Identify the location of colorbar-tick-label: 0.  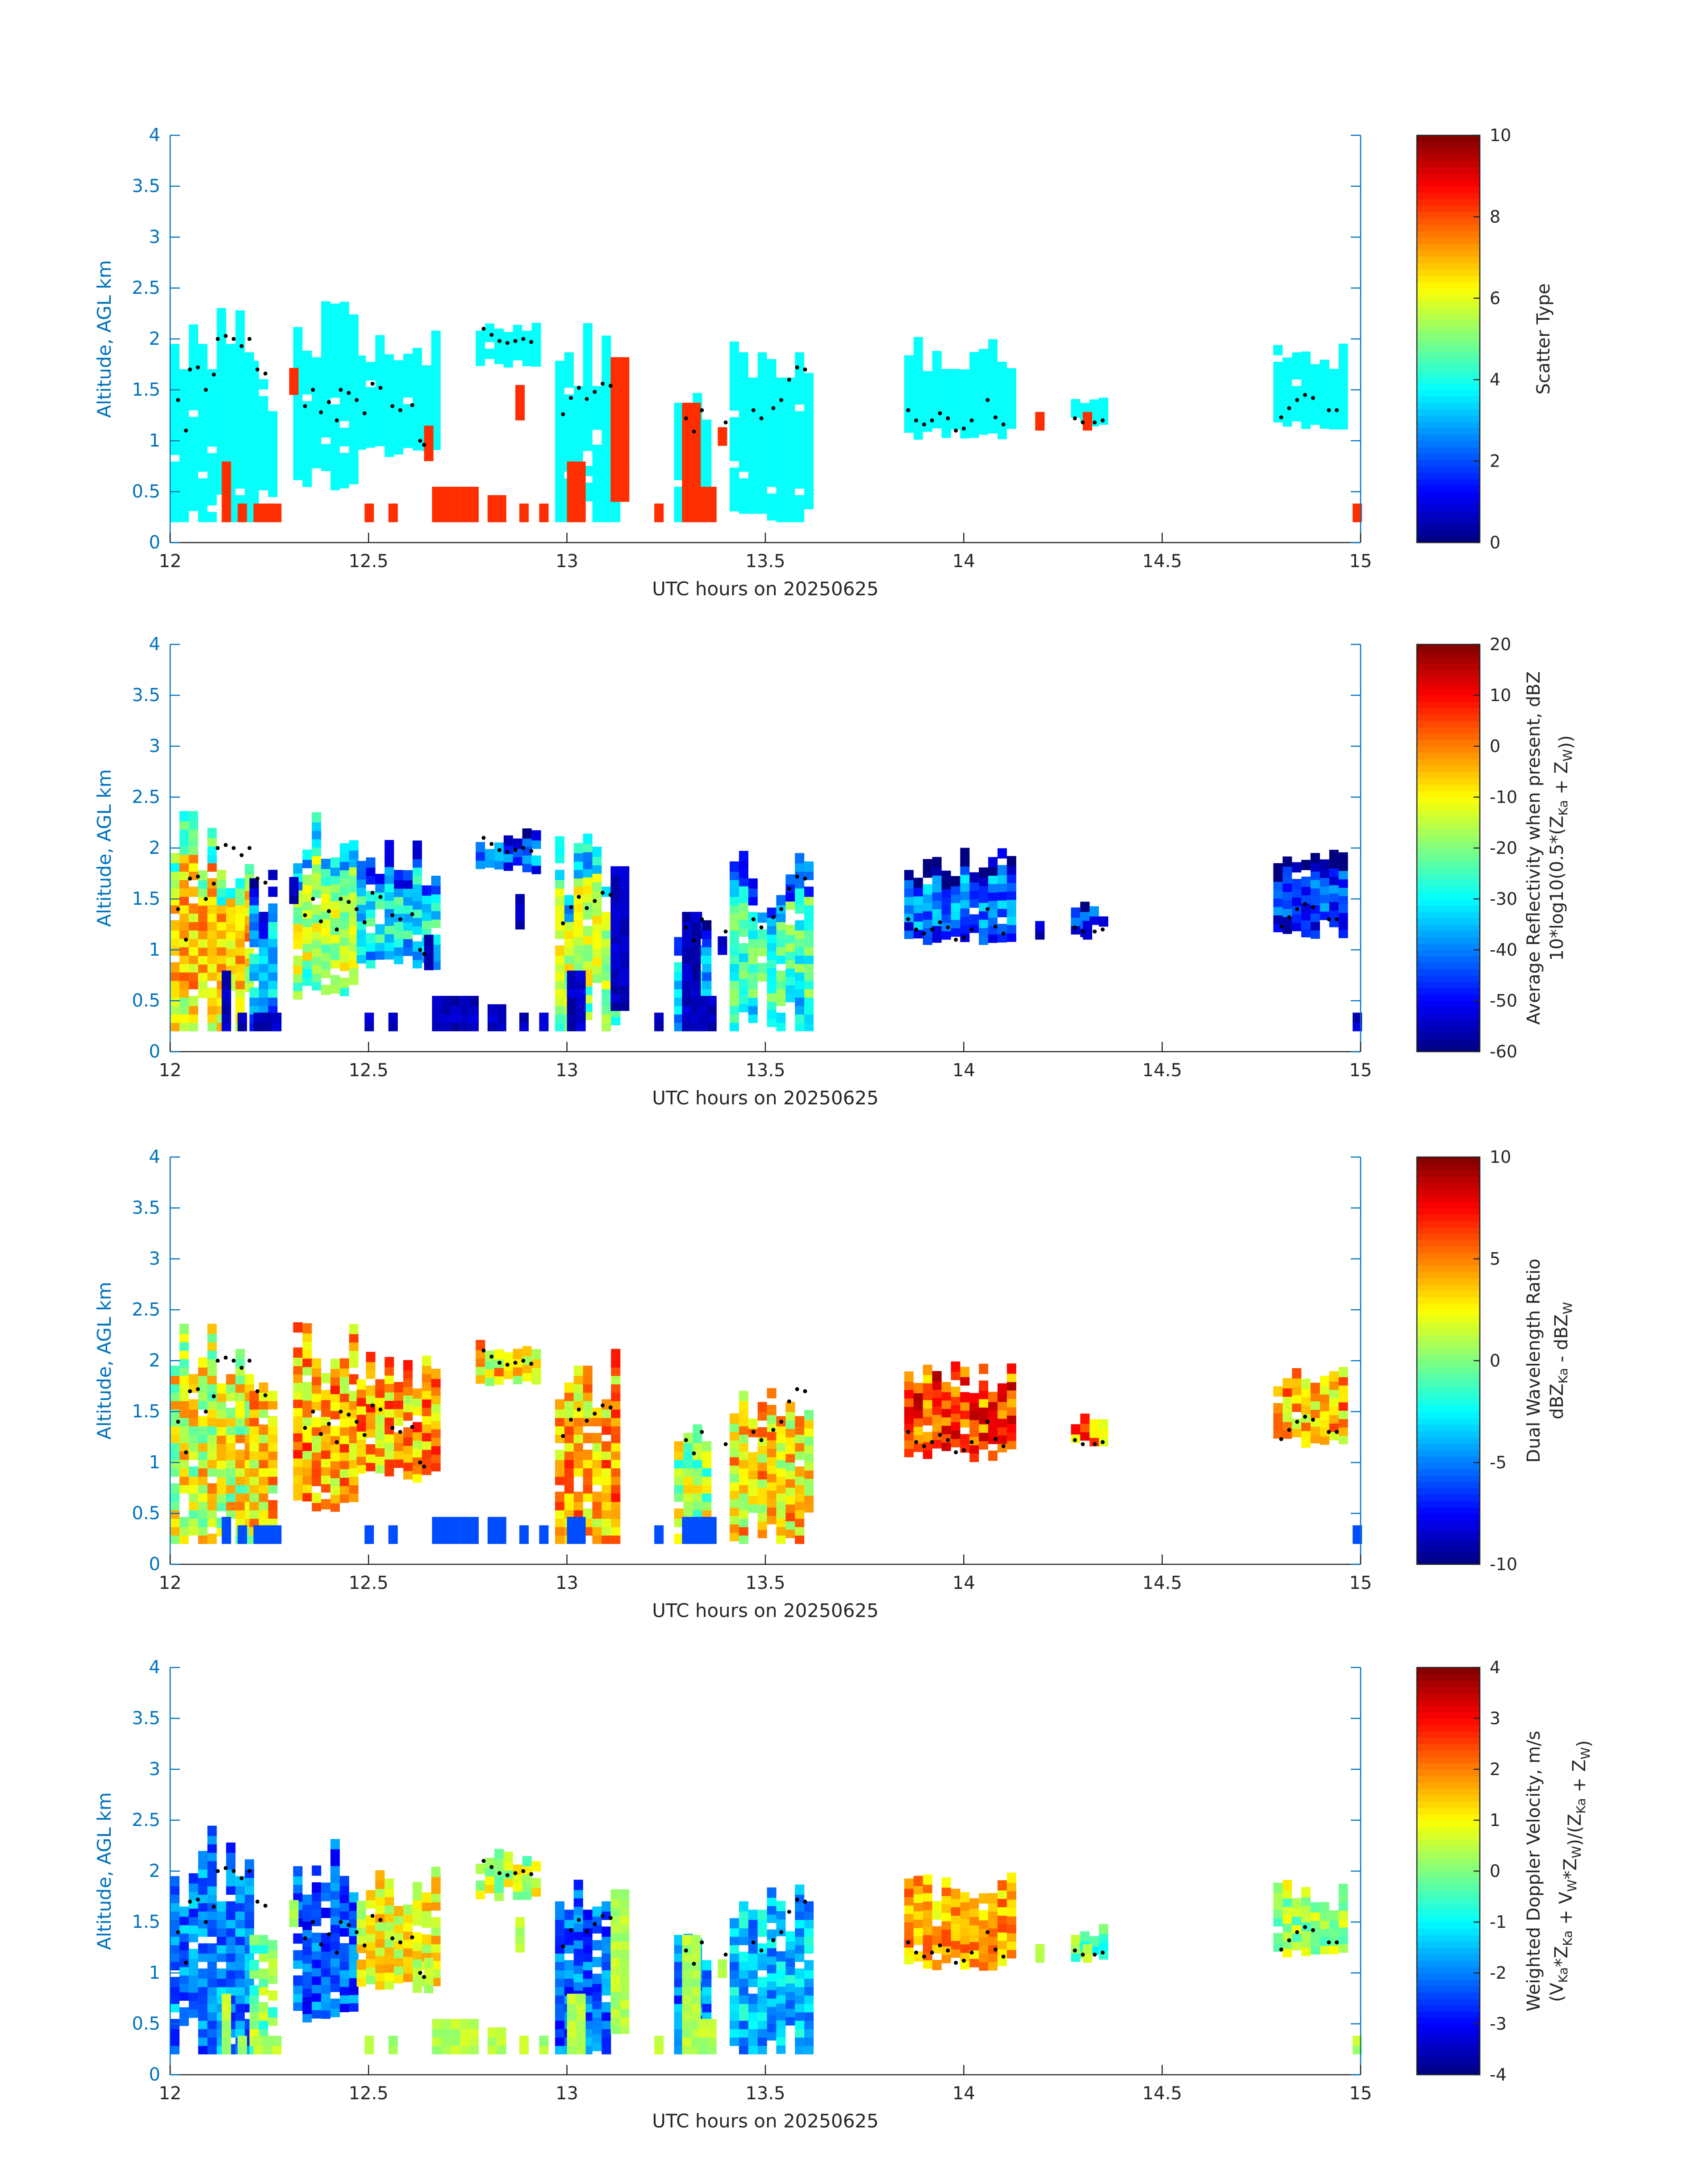
(1495, 746).